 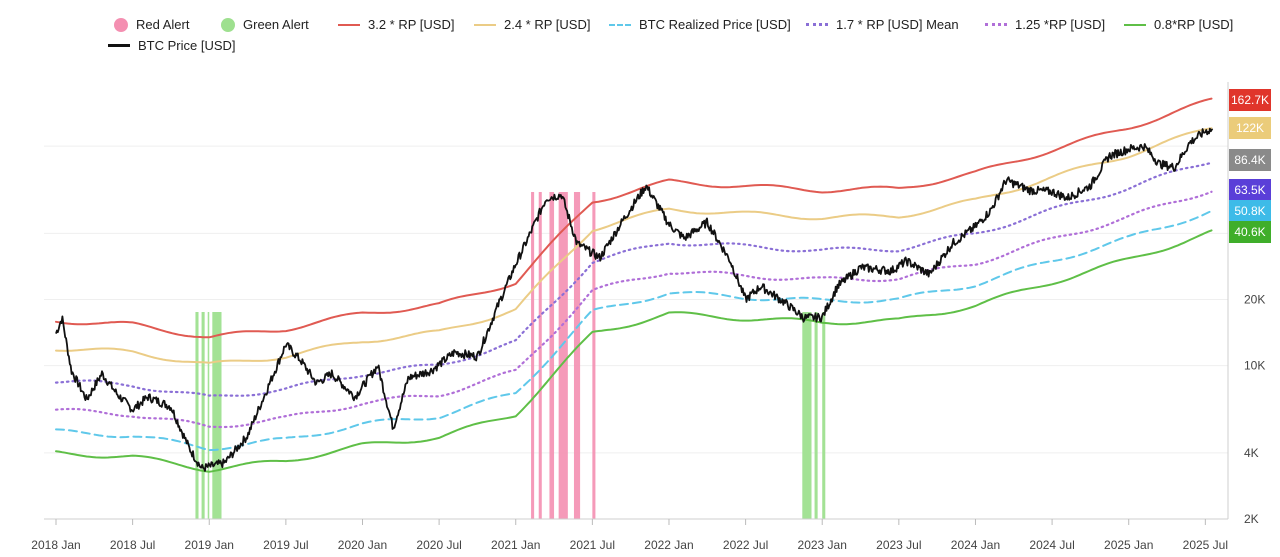 I want to click on x-tick-label: 2024 Jan, so click(x=975, y=545).